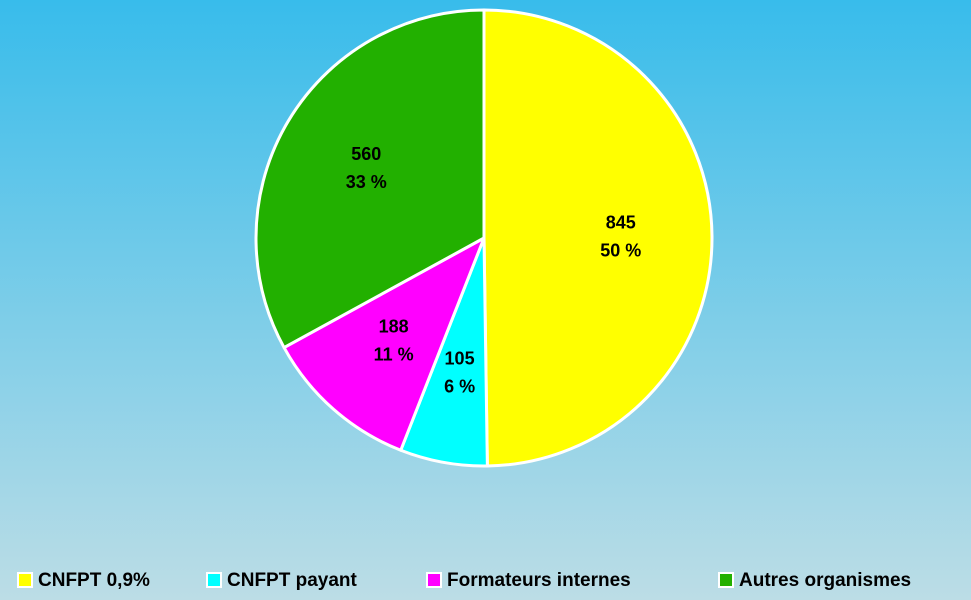 This screenshot has height=600, width=971. What do you see at coordinates (460, 358) in the screenshot?
I see `data-label: 105` at bounding box center [460, 358].